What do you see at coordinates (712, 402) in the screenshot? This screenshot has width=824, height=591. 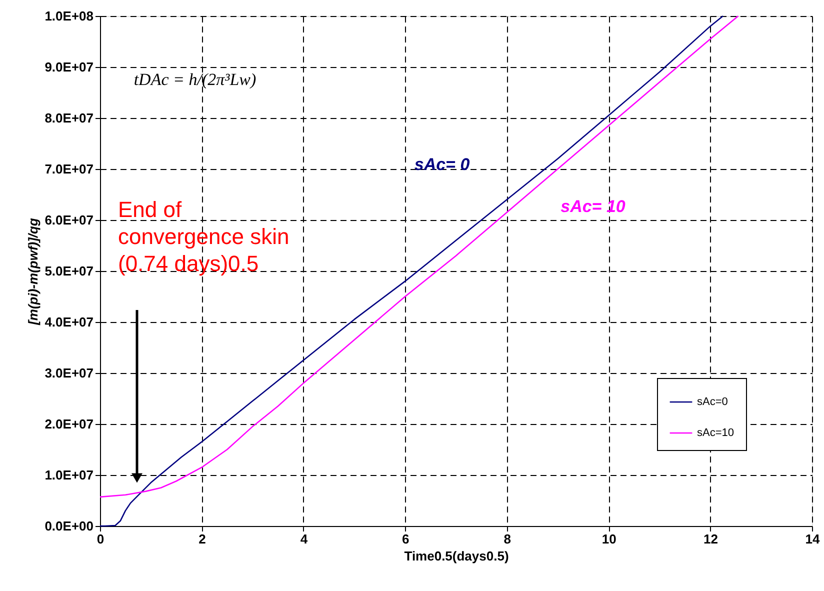 I see `legend-label: sAc=0` at bounding box center [712, 402].